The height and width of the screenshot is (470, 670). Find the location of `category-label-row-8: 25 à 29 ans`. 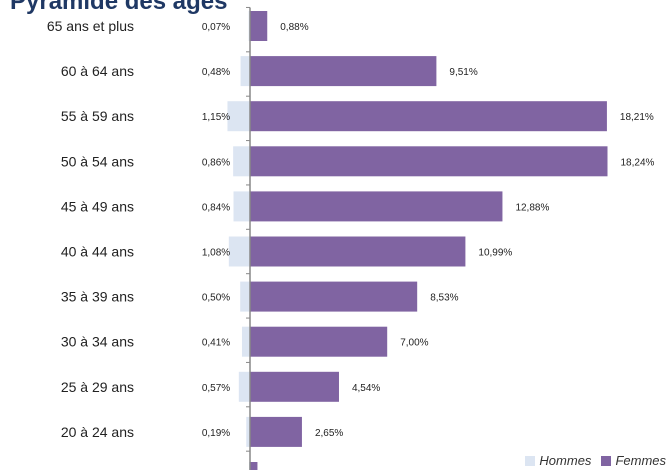

category-label-row-8: 25 à 29 ans is located at coordinates (97, 387).